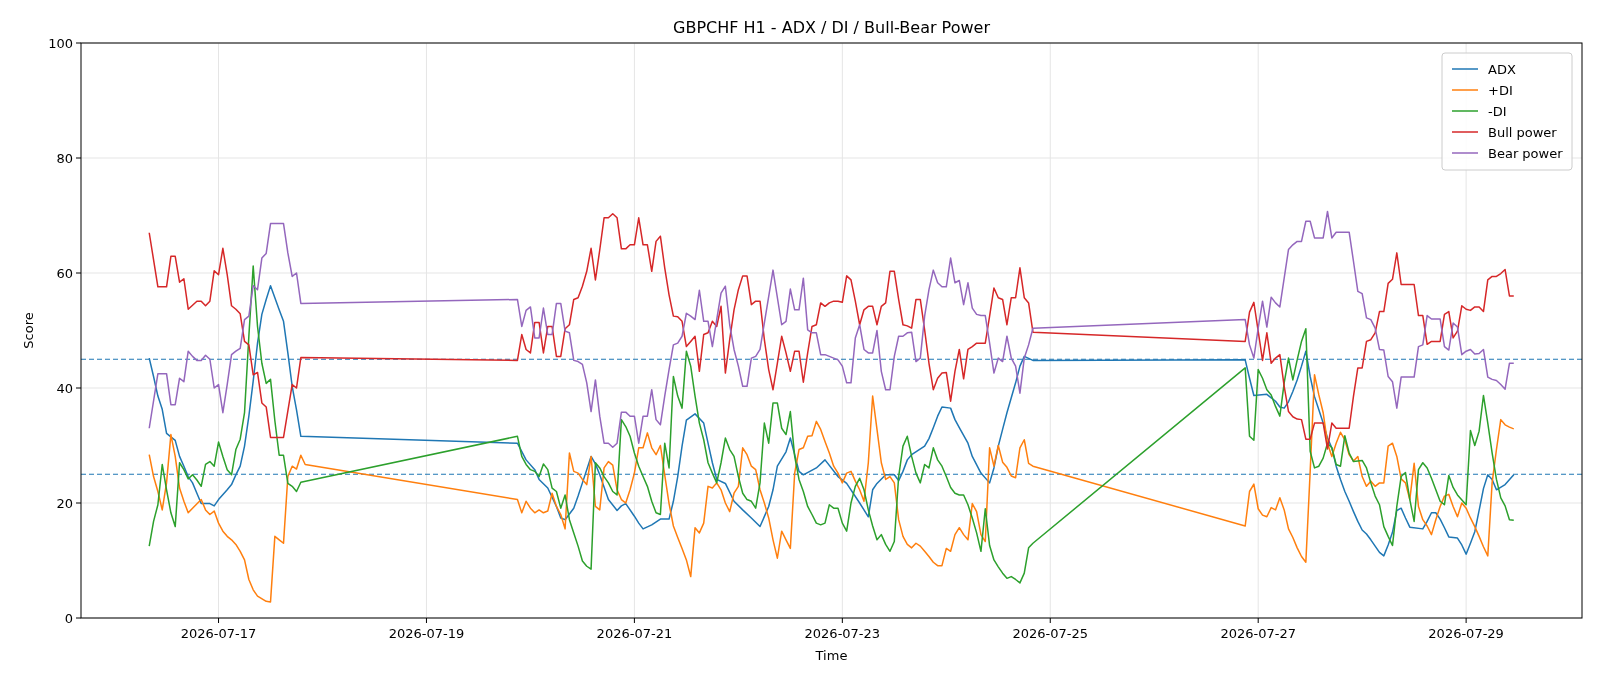 The image size is (1600, 686). I want to click on x-tick-label: 2026-07-29, so click(1466, 633).